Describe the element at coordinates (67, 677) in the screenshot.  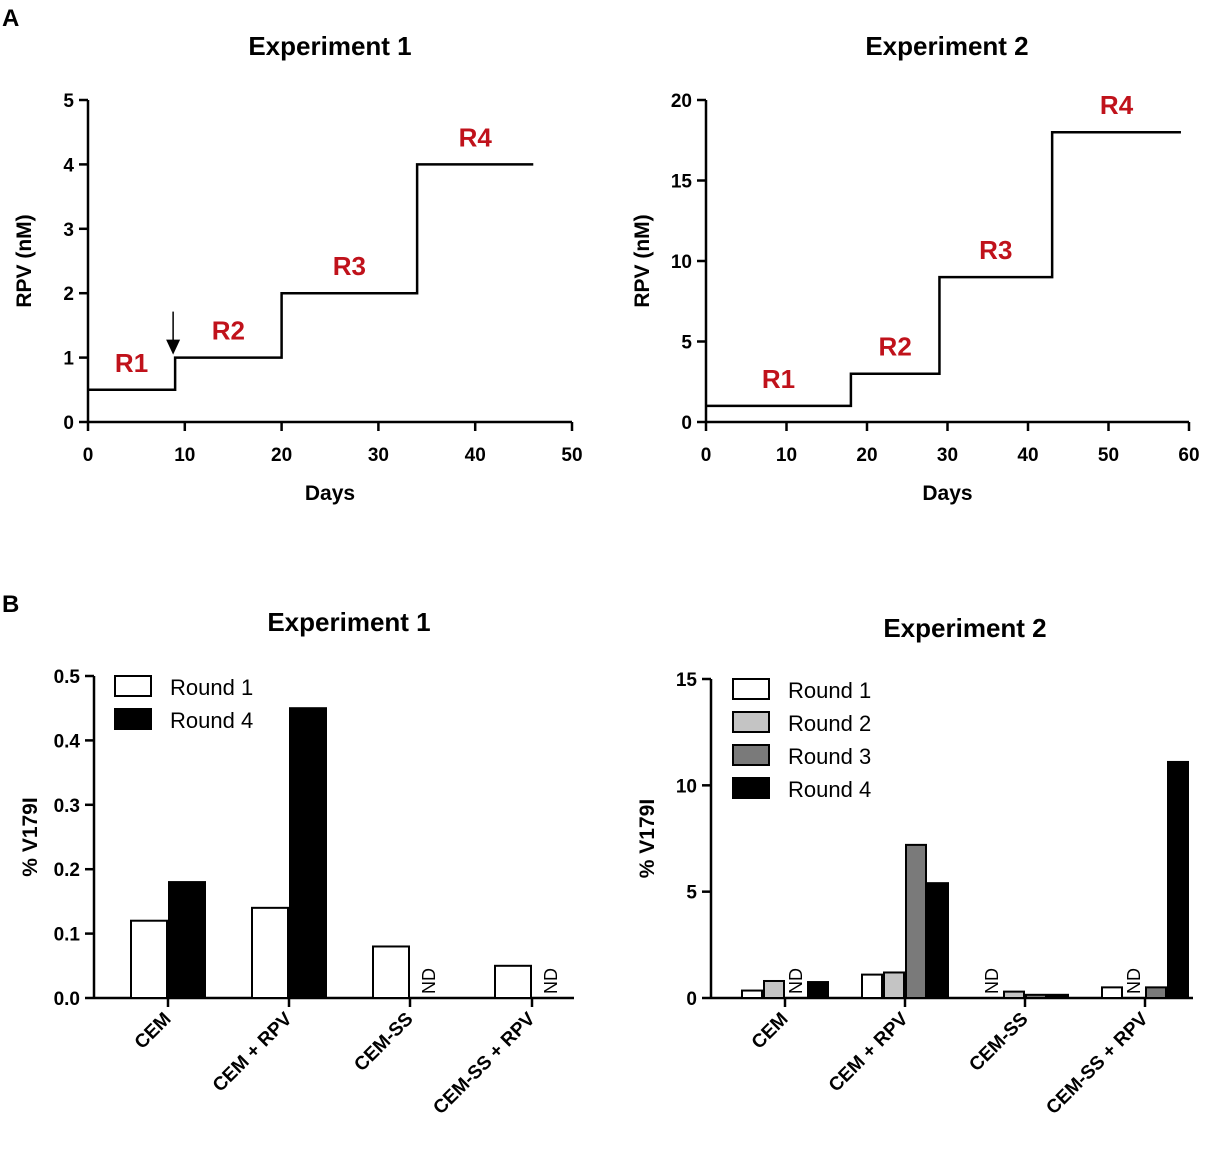
I see `y-tick-label: 0.5` at that location.